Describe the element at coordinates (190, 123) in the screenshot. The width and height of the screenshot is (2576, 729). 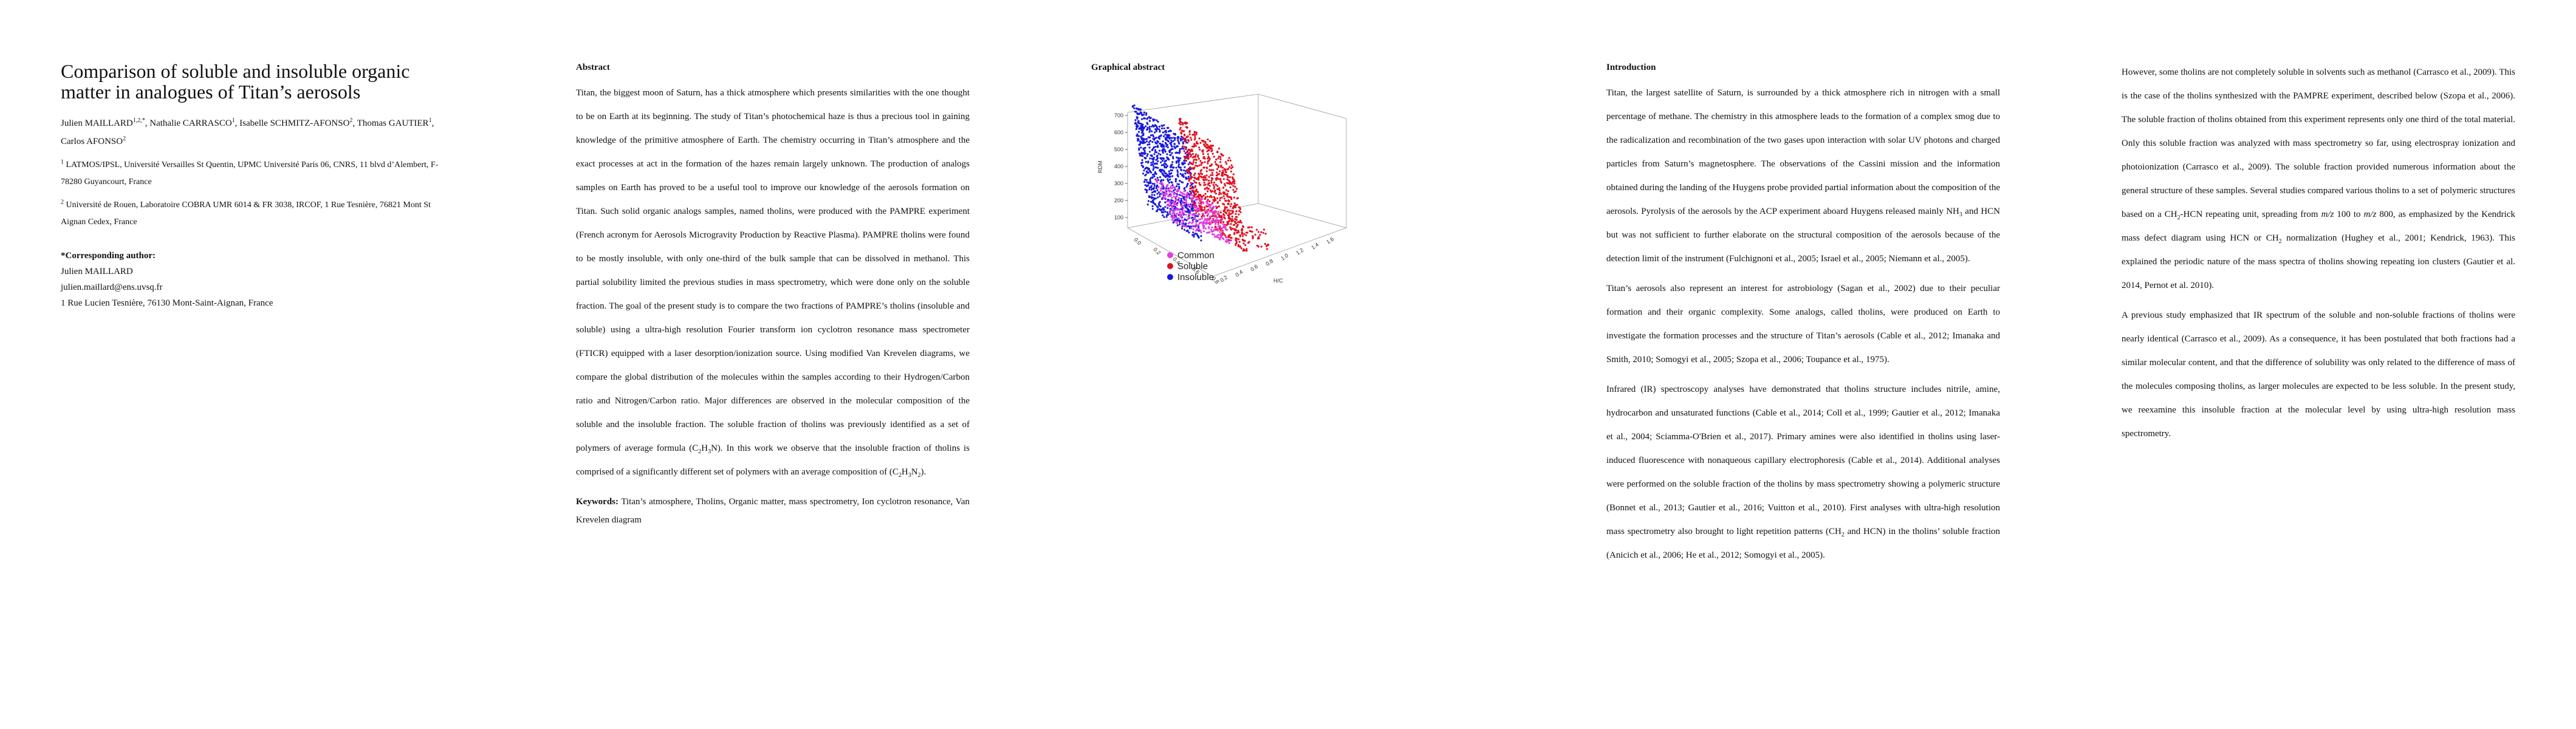
I see `author-2: Nathalie CARRASCO` at that location.